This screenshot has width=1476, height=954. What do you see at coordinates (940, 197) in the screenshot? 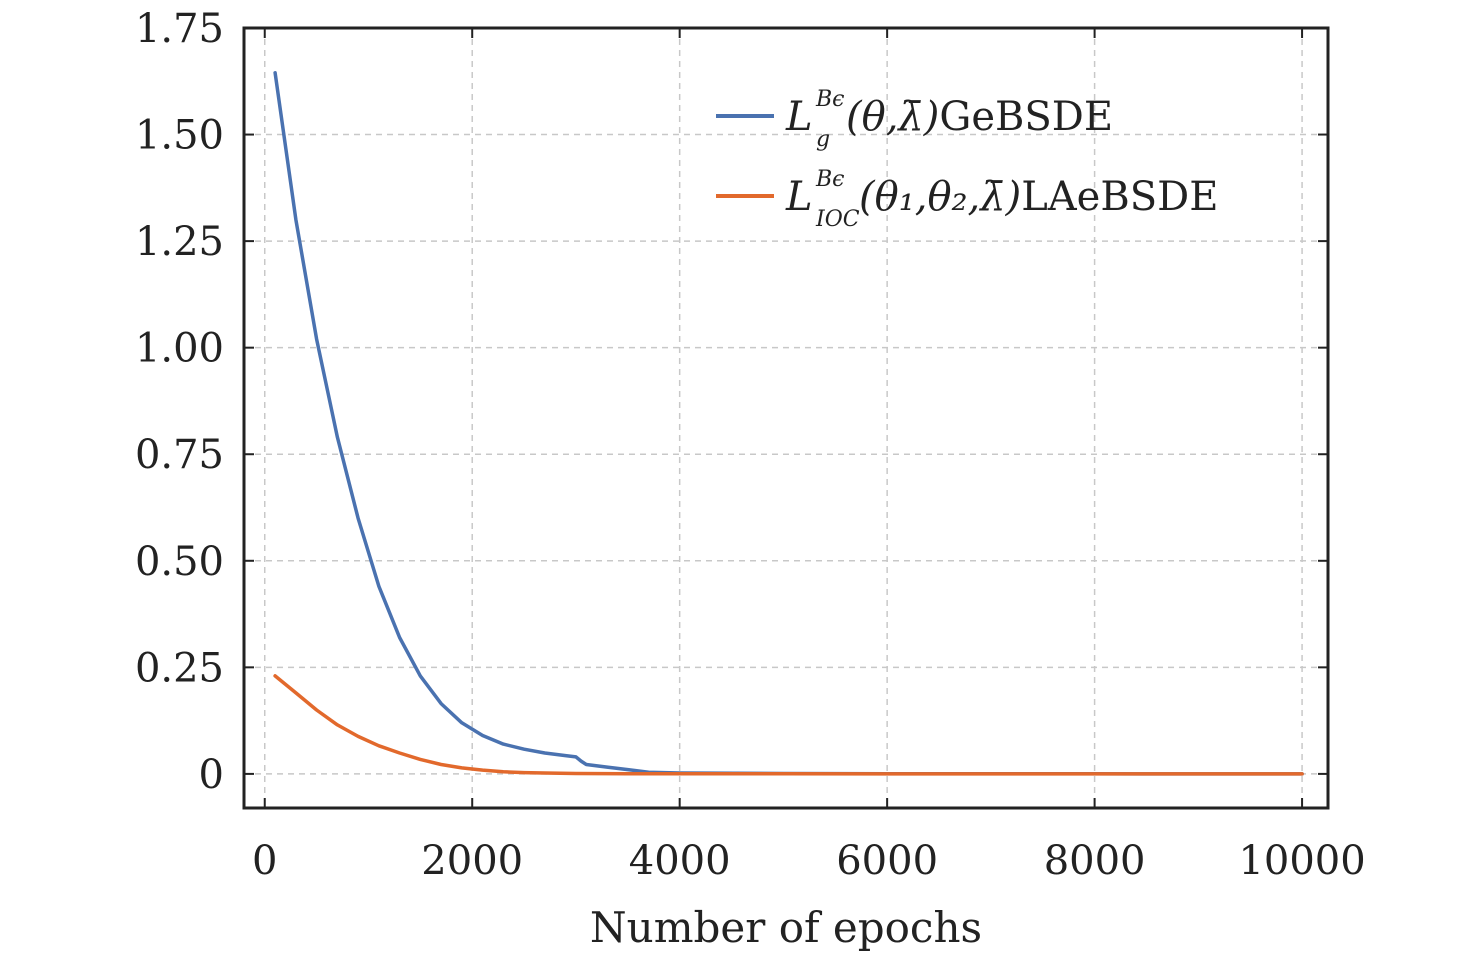
I see `legend-args: (θ₁,θ₂,λ̄)` at bounding box center [940, 197].